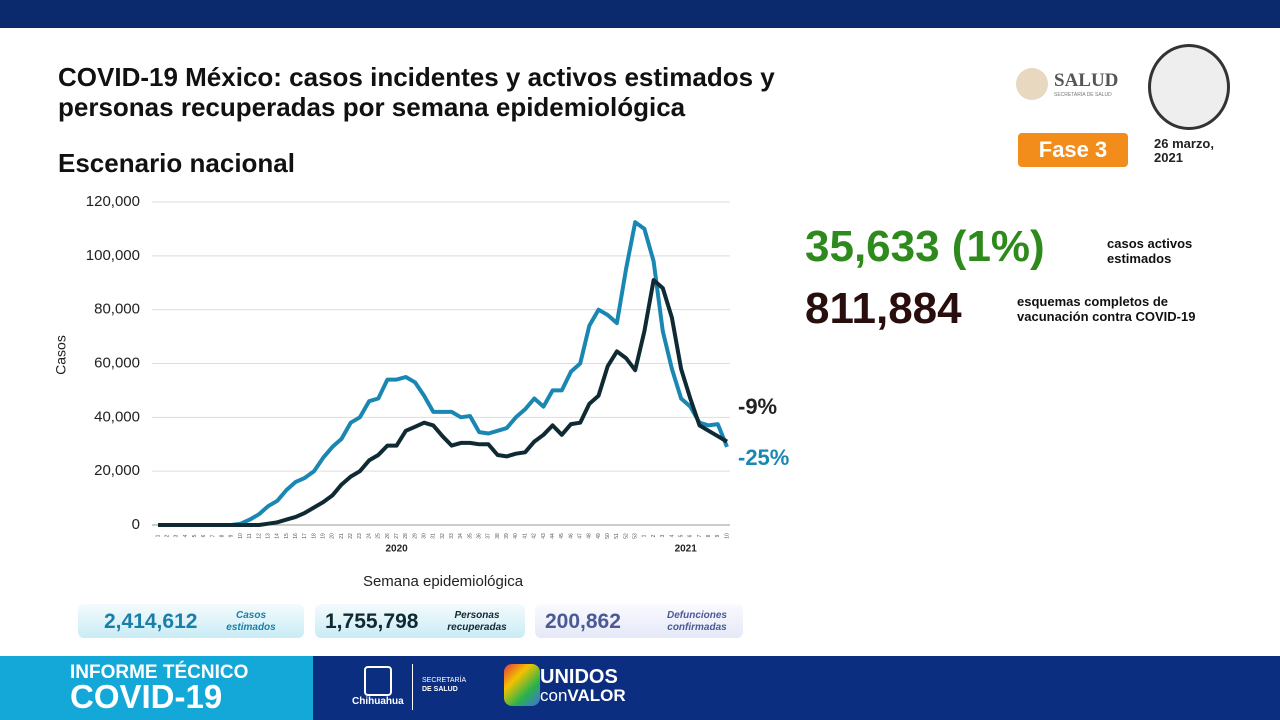  I want to click on x-tick-label: 52, so click(626, 536).